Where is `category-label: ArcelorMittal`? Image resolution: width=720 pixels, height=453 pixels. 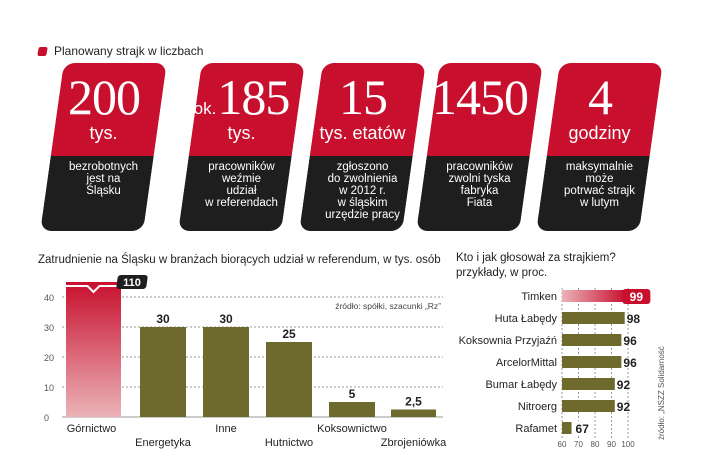 category-label: ArcelorMittal is located at coordinates (526, 363).